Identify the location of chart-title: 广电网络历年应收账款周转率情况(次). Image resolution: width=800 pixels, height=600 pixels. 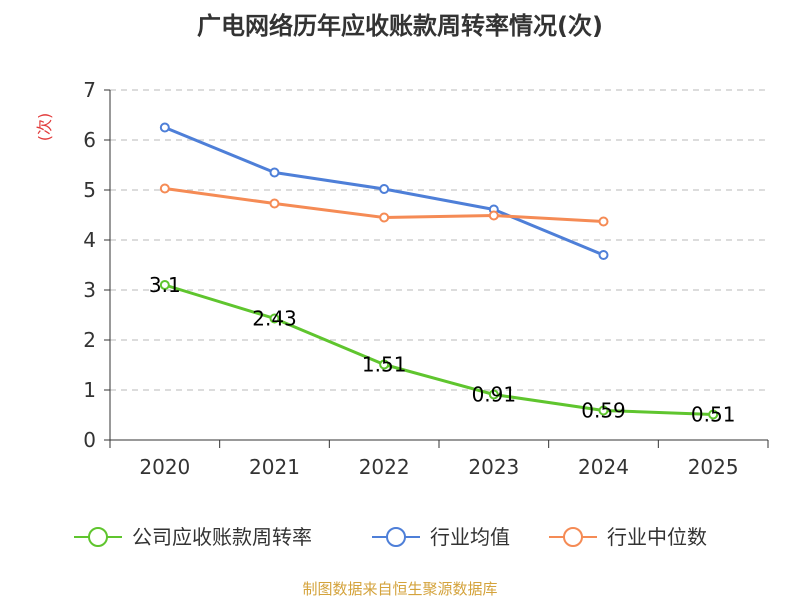
(400, 26).